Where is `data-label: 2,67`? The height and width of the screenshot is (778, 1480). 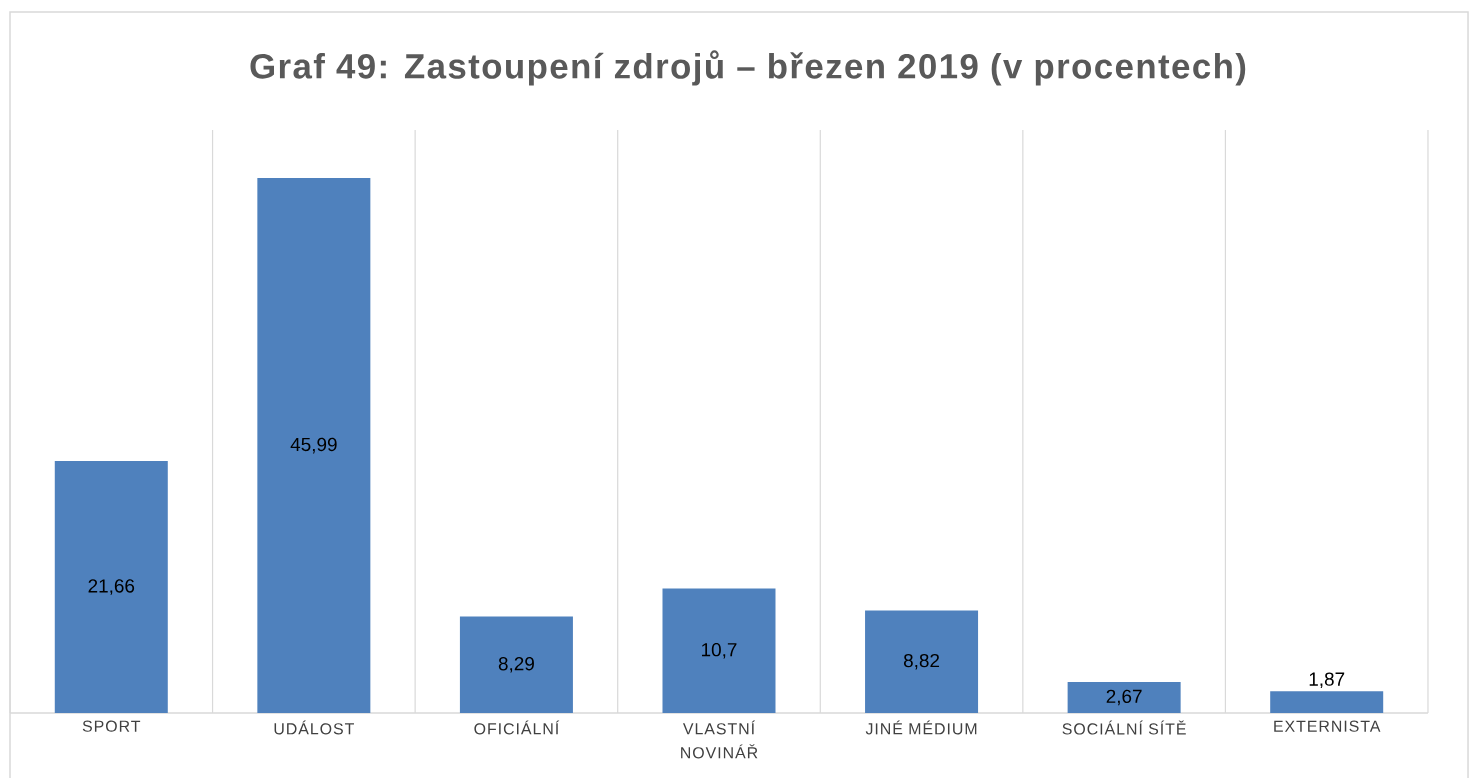
data-label: 2,67 is located at coordinates (1124, 697).